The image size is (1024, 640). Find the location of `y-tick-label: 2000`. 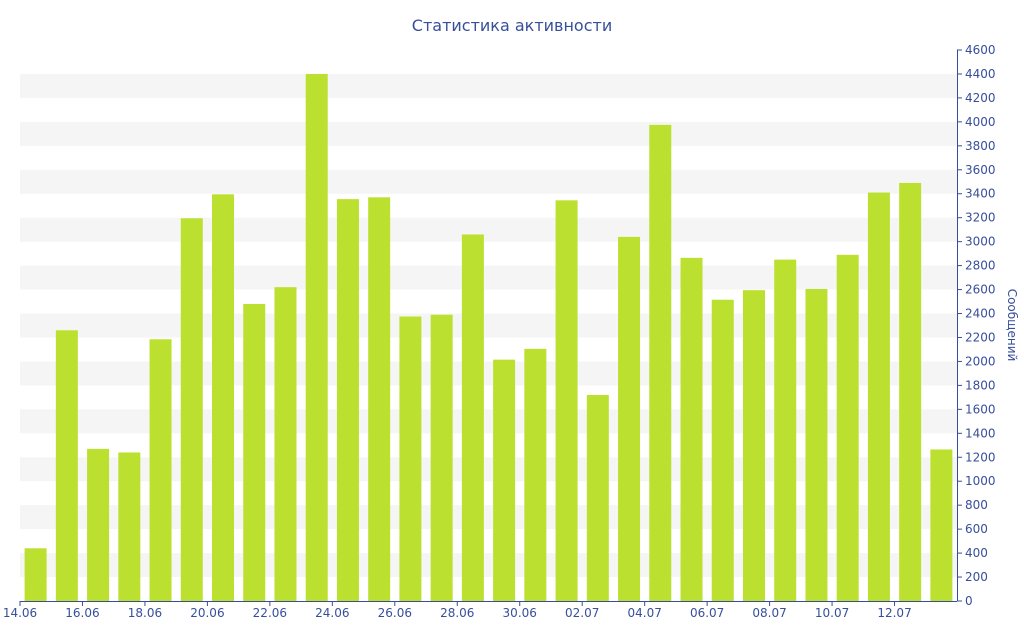

y-tick-label: 2000 is located at coordinates (980, 361).